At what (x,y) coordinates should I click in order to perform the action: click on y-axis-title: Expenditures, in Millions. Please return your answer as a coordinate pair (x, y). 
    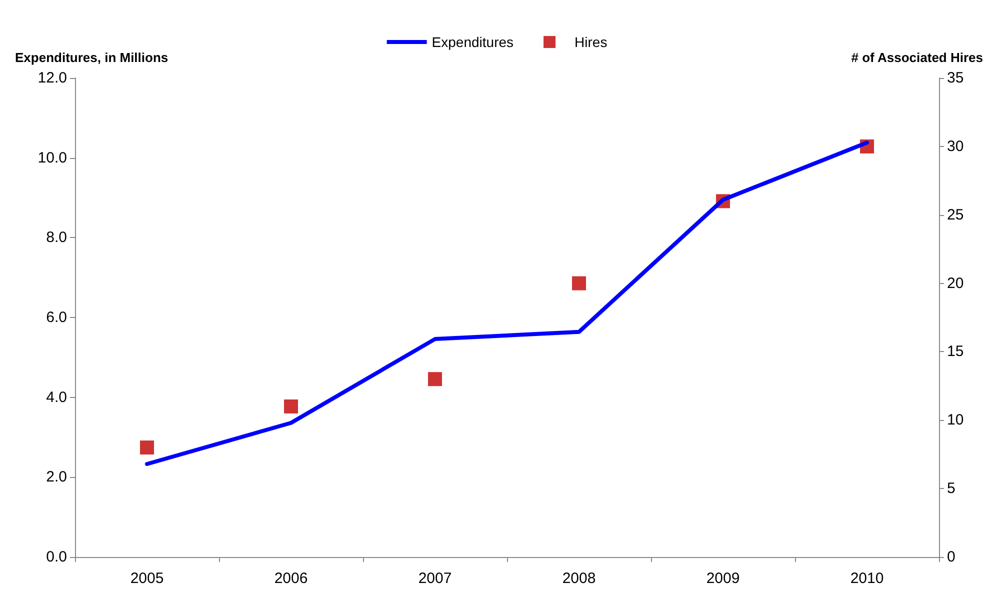
    Looking at the image, I should click on (91, 57).